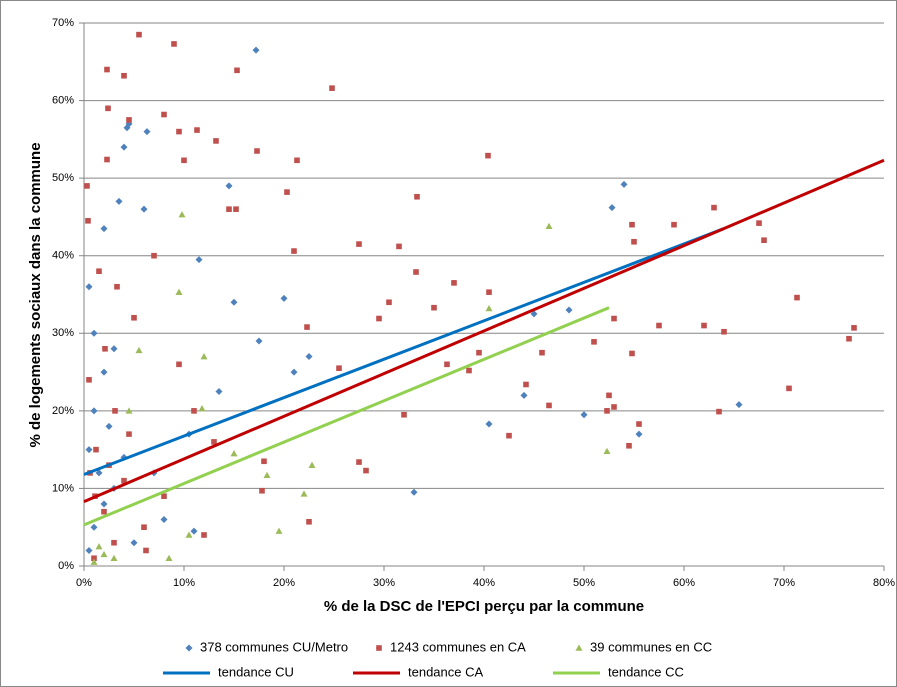  What do you see at coordinates (274, 646) in the screenshot?
I see `legend-text: 378 communes CU/Metro` at bounding box center [274, 646].